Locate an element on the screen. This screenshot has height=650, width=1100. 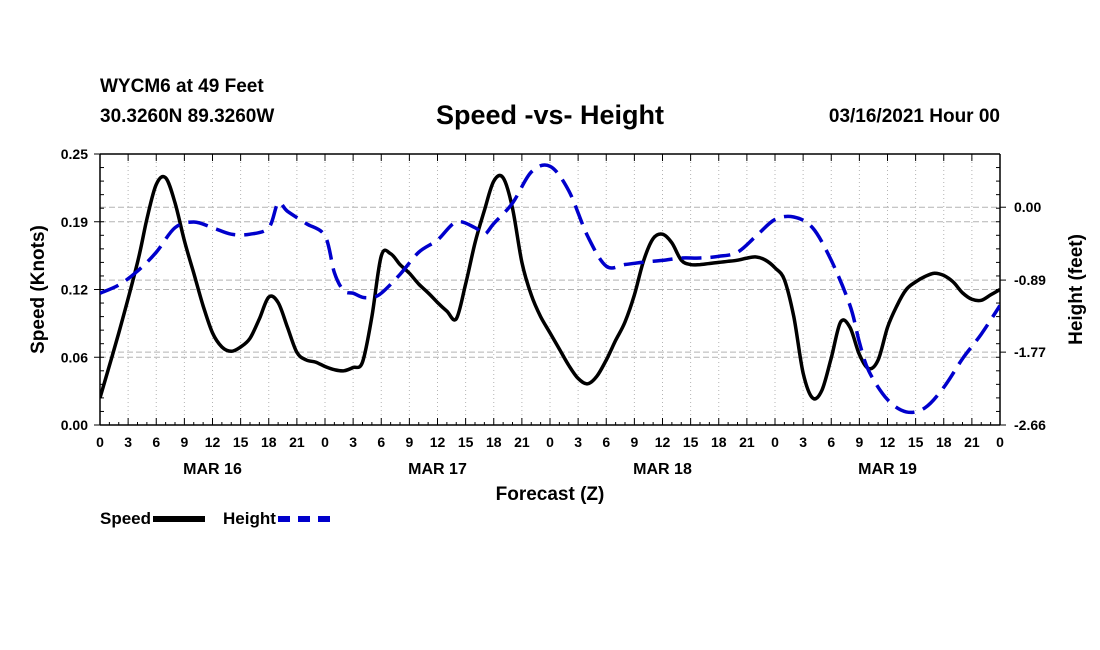
chart-title-text: Speed -vs- Height is located at coordinates (550, 115).